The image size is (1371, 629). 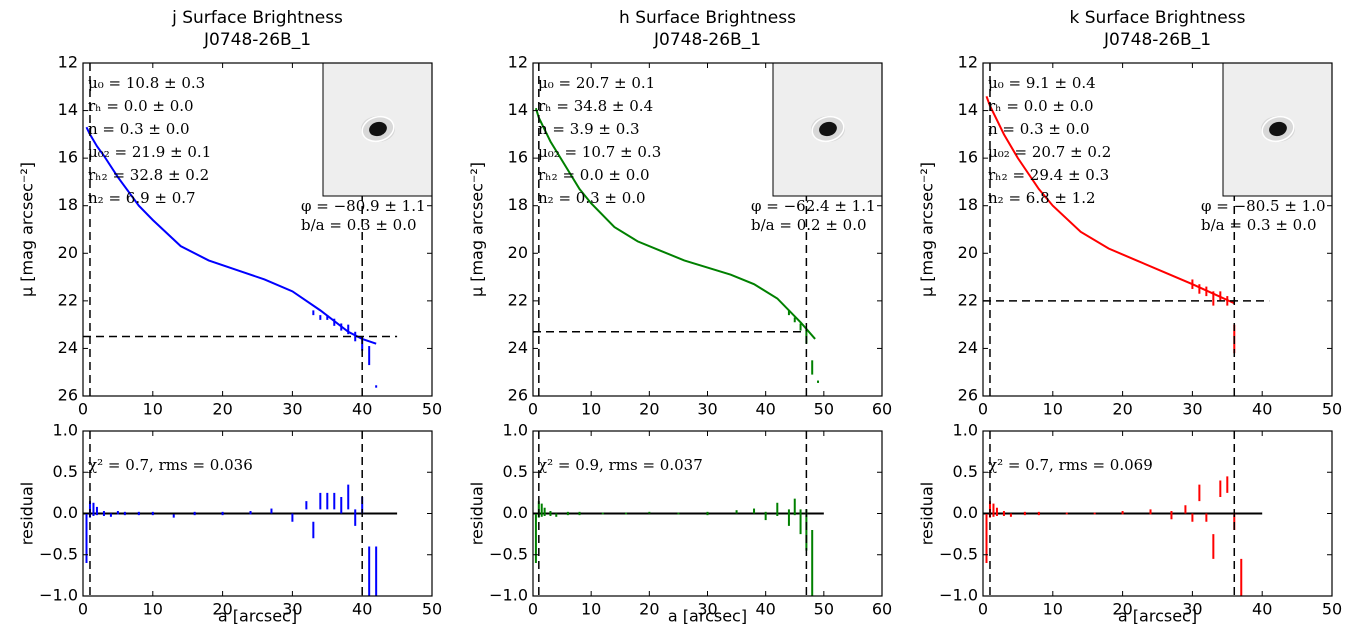 What do you see at coordinates (1049, 152) in the screenshot?
I see `annotation: μ₀₂ = 20.7 ± 0.2` at bounding box center [1049, 152].